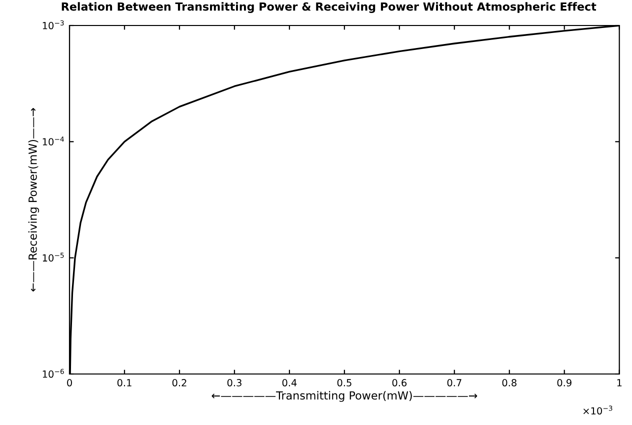  What do you see at coordinates (597, 410) in the screenshot?
I see `text: ×10$^{−3}$` at bounding box center [597, 410].